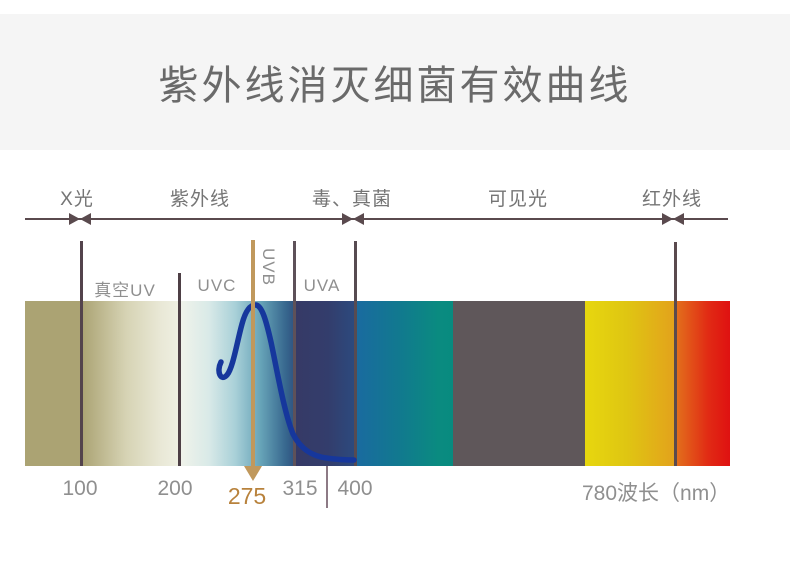 This screenshot has height=564, width=790. I want to click on tick-400: 400, so click(355, 488).